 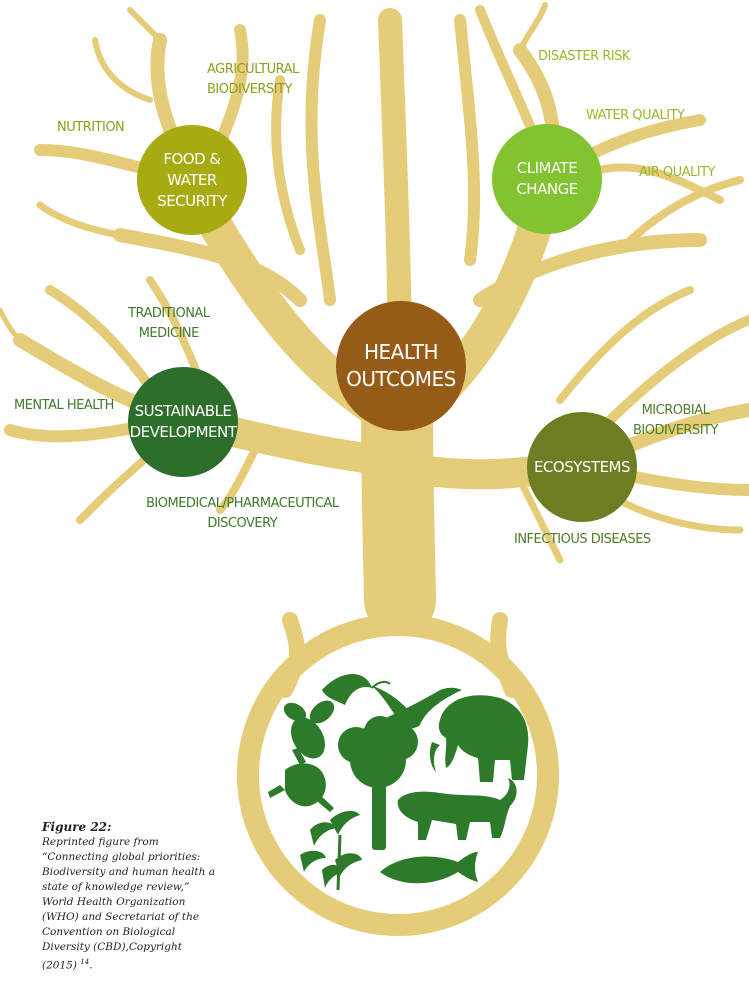 I want to click on health-line1: HEALTH, so click(x=401, y=352).